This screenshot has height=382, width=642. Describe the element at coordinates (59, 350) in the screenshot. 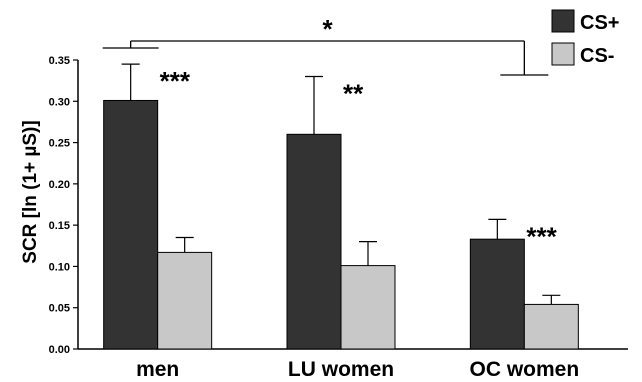

I see `y-tick-label: 0.00` at that location.